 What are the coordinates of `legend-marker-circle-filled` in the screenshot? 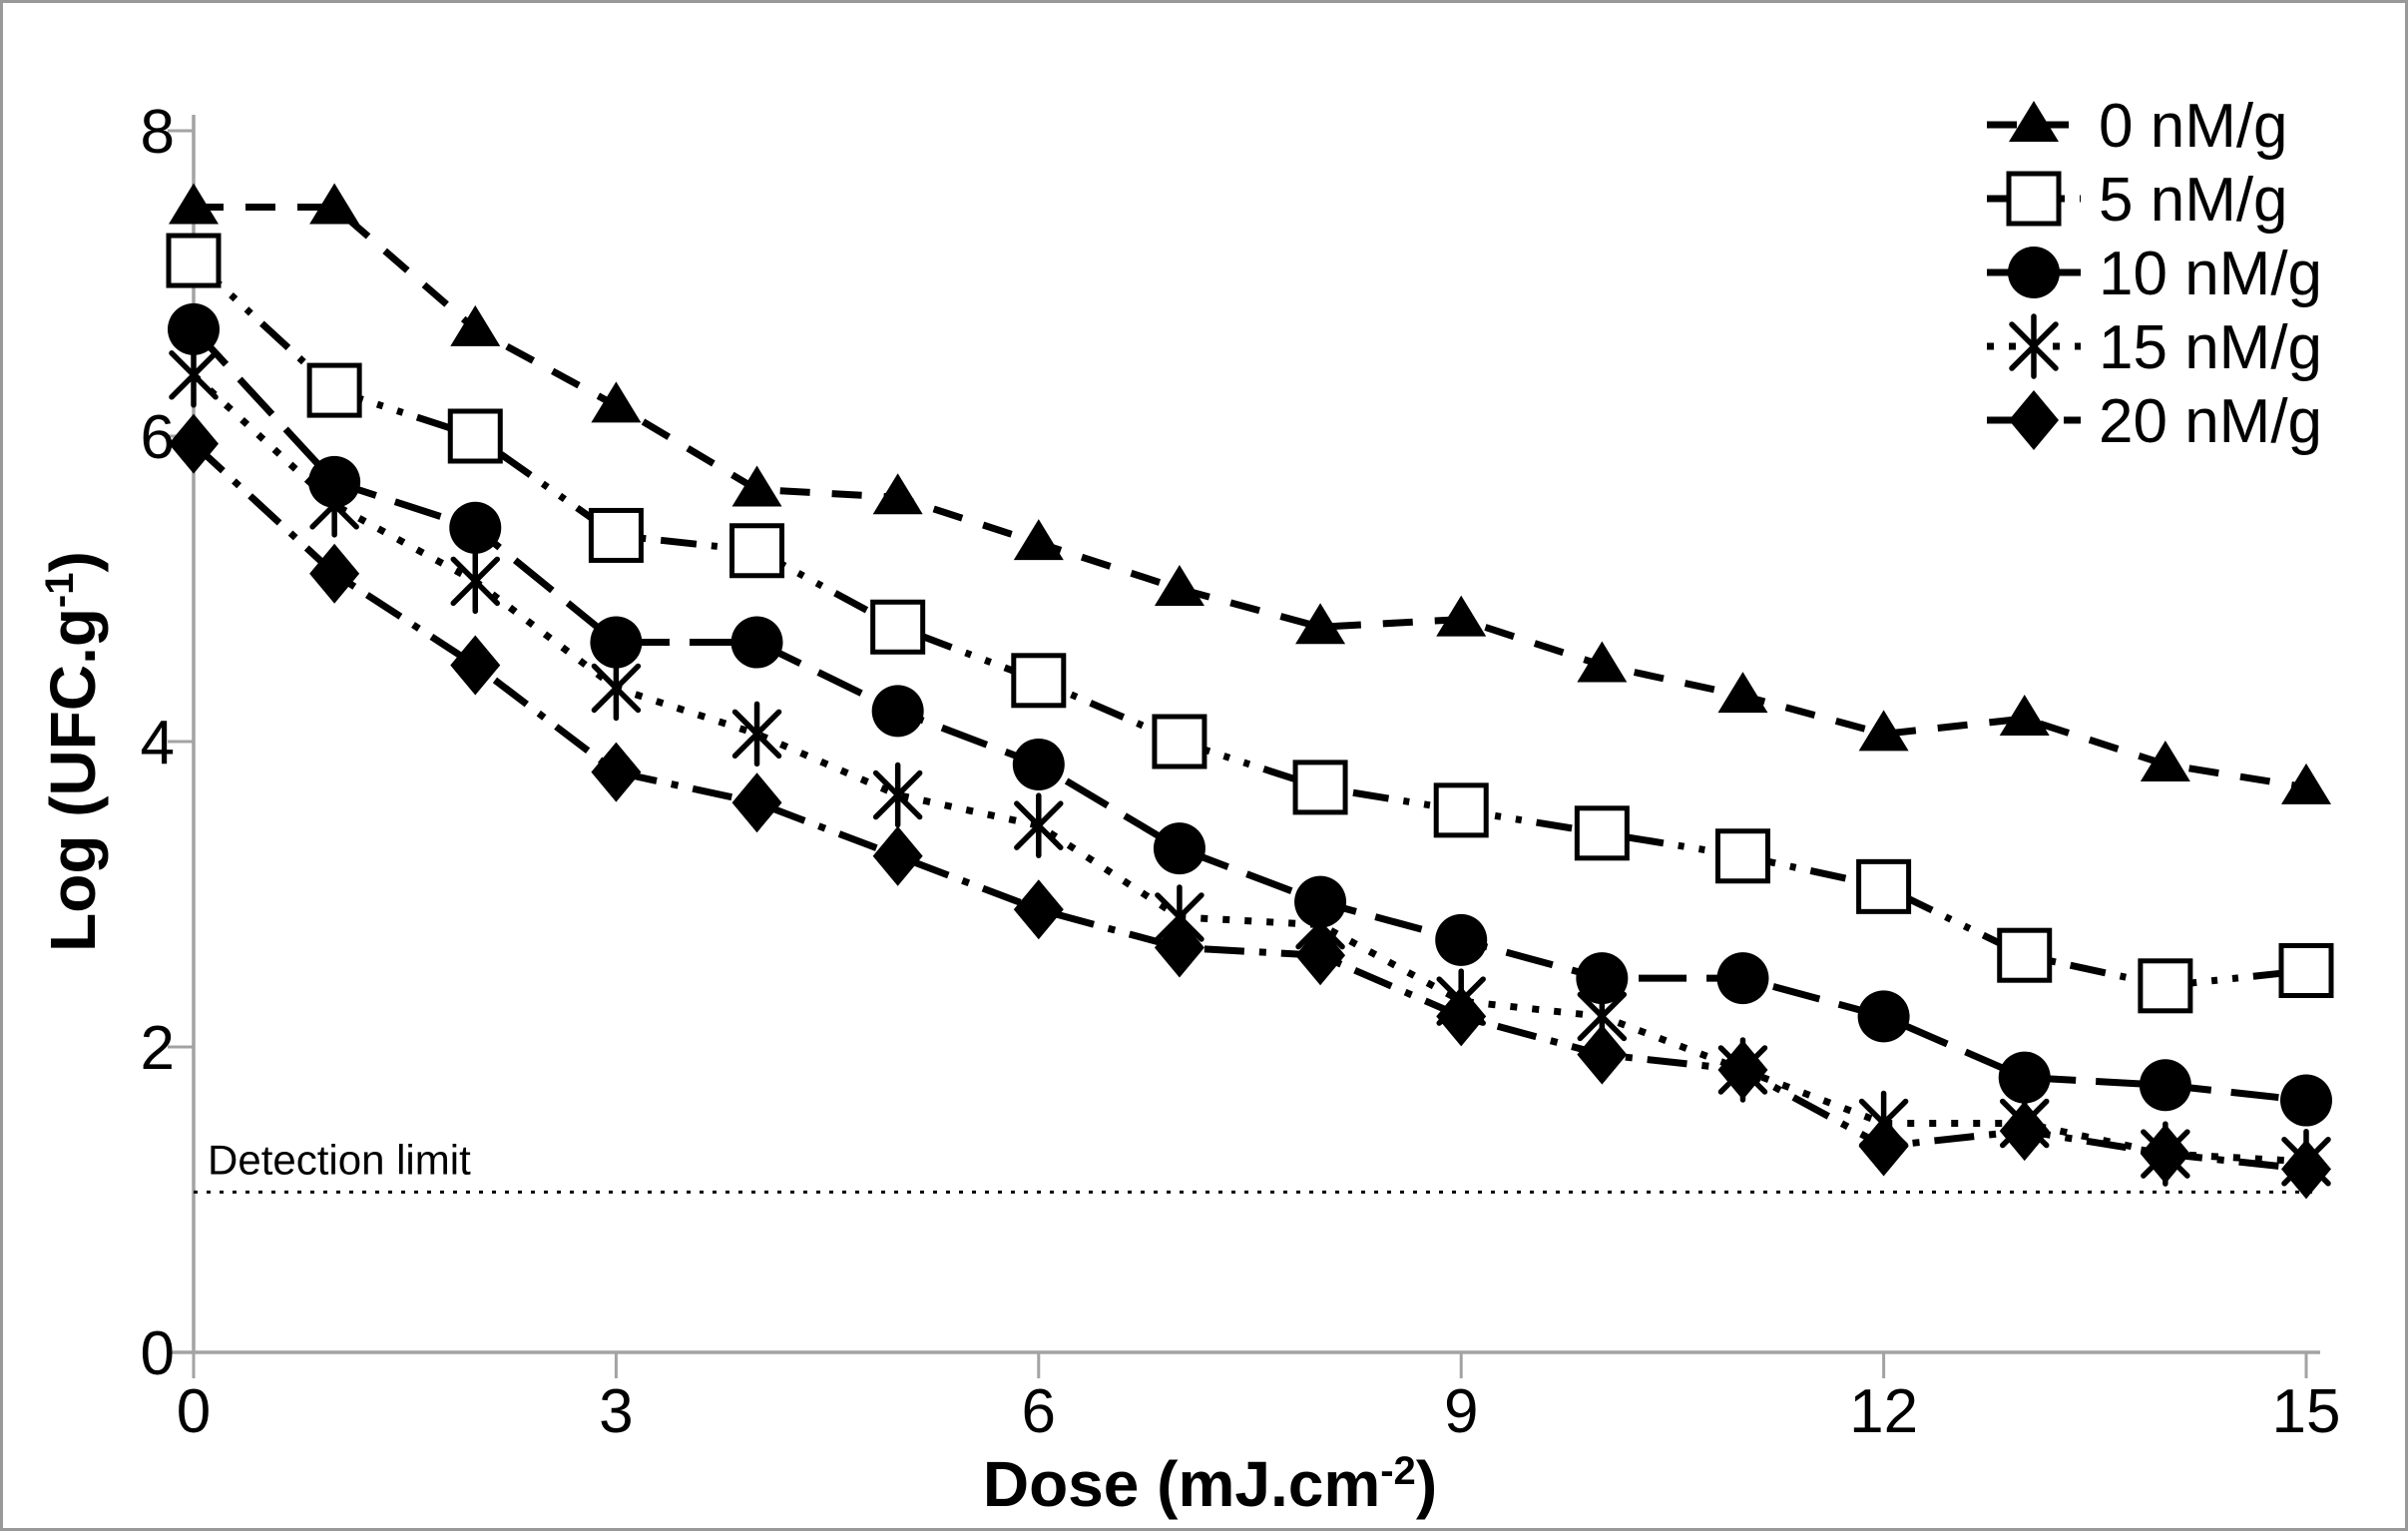 It's located at (2034, 272).